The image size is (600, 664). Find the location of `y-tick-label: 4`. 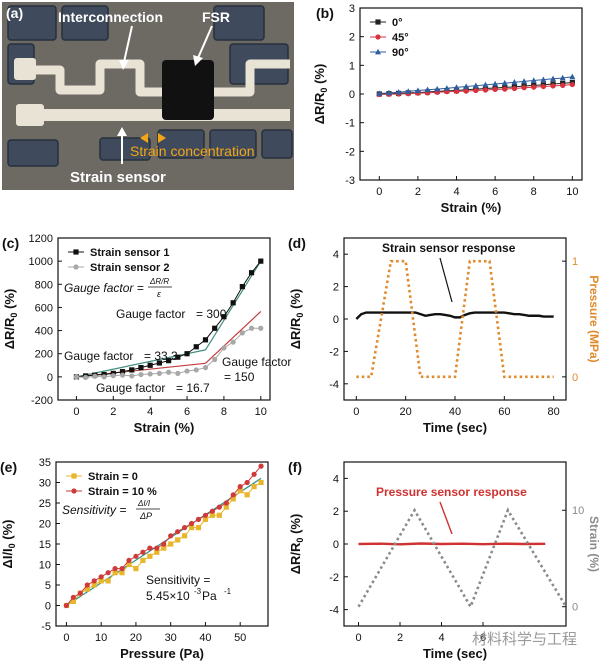

y-tick-label: 4 is located at coordinates (336, 479).